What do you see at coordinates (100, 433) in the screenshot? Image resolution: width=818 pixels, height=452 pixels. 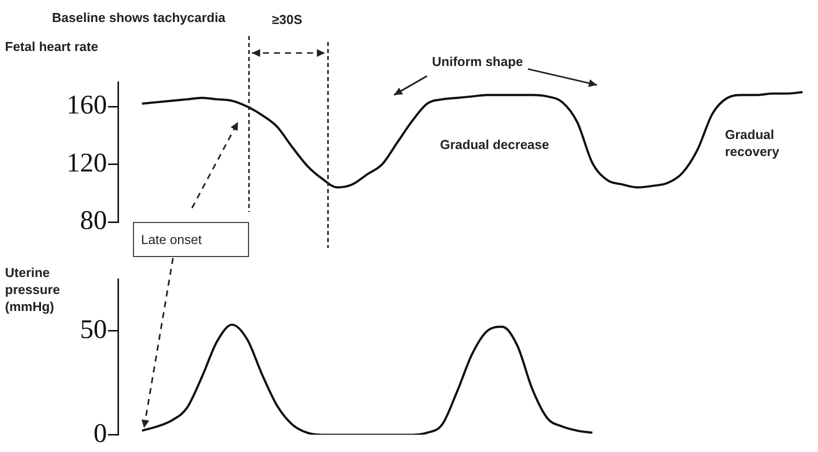 I see `y-tick-label: 0` at bounding box center [100, 433].